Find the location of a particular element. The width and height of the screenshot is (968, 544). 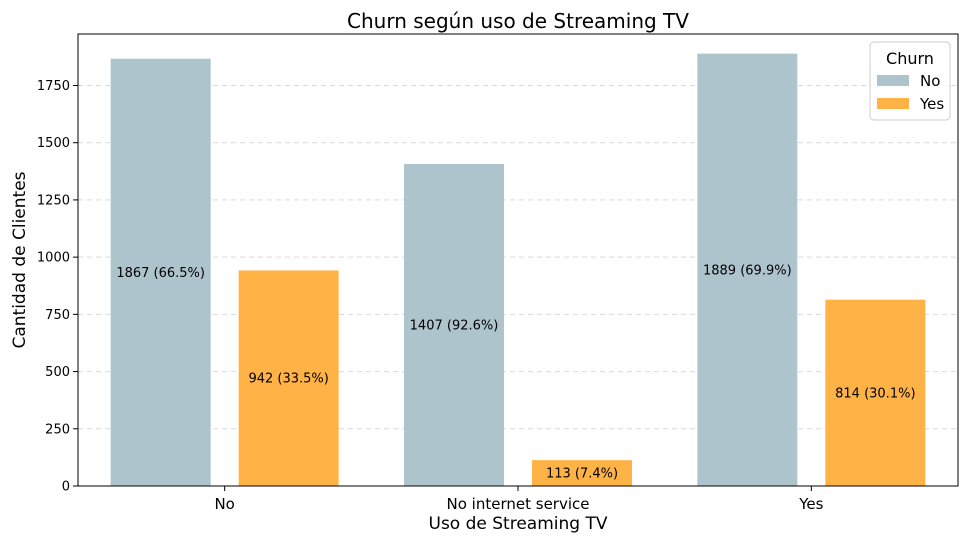

bar-data-label: 942 (33.5%) is located at coordinates (288, 379).